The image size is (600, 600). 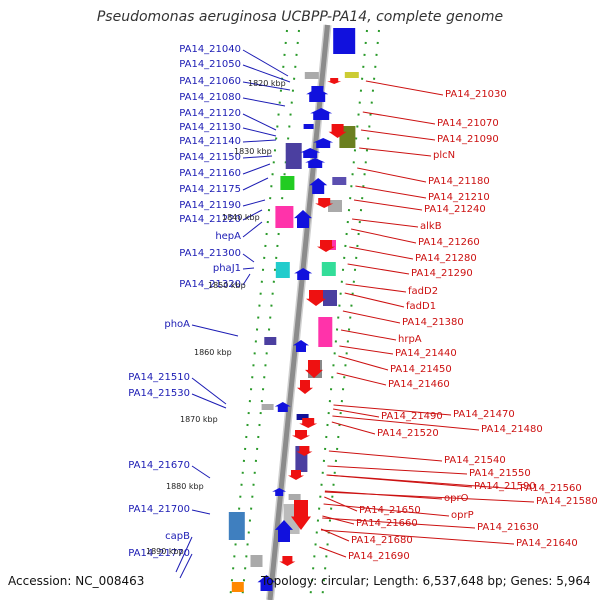 I want to click on kbp-marker-label: 1820 kbp, so click(x=267, y=83).